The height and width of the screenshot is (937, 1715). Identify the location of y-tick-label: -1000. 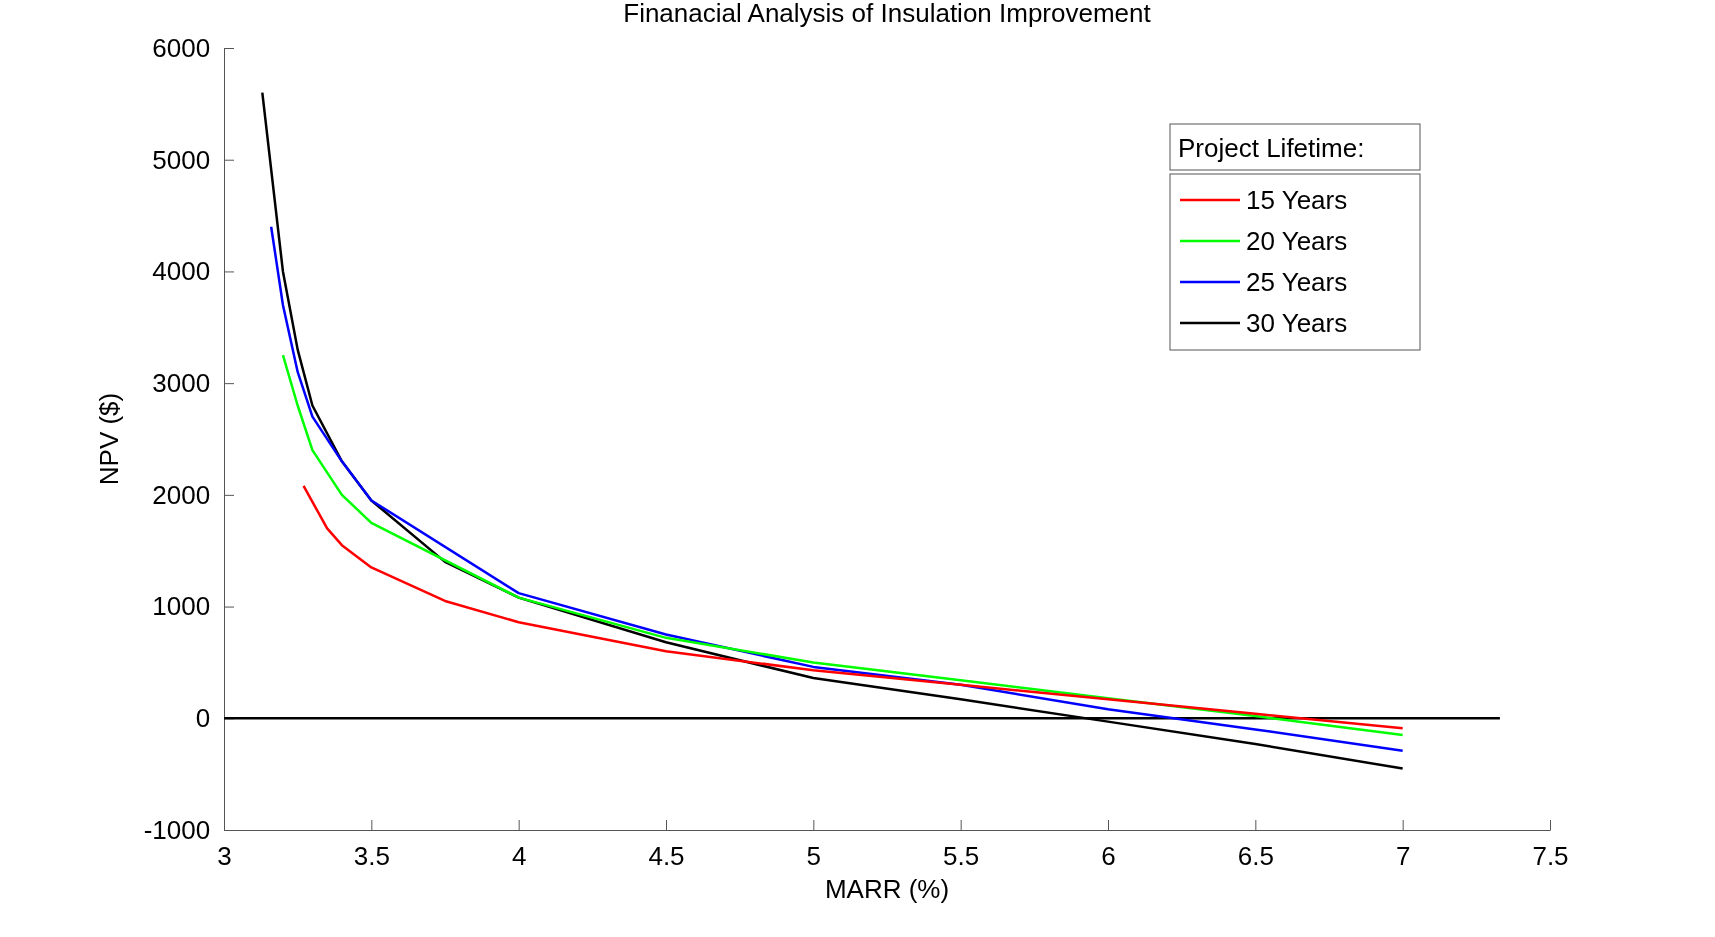
(177, 829).